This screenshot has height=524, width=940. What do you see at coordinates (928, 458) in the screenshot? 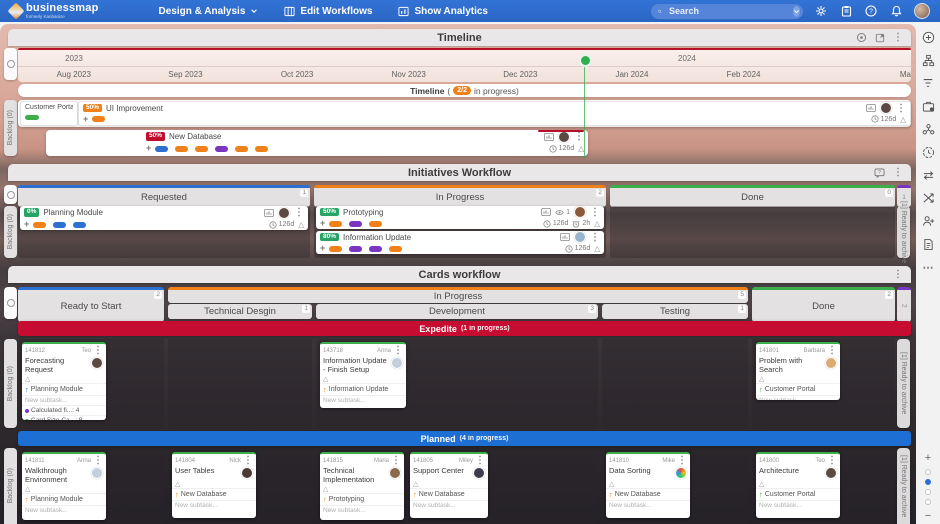
I see `zoom-in-button: +` at bounding box center [928, 458].